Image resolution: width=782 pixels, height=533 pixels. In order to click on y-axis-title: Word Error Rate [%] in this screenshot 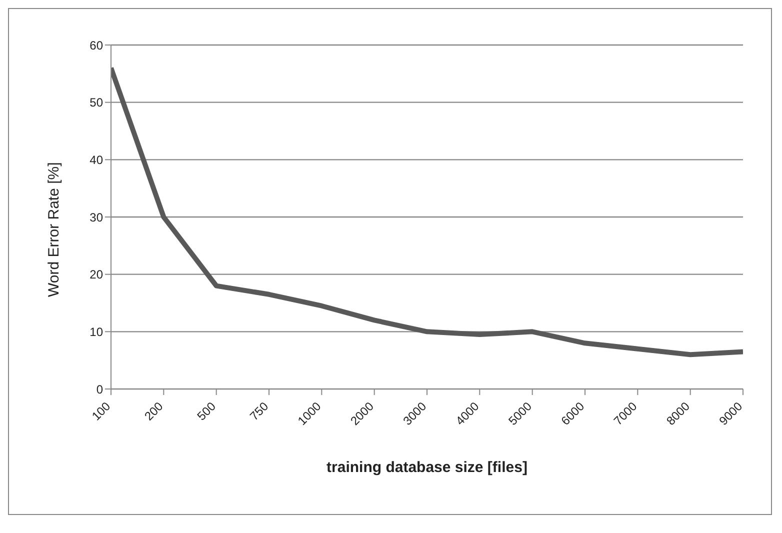, I will do `click(53, 229)`.